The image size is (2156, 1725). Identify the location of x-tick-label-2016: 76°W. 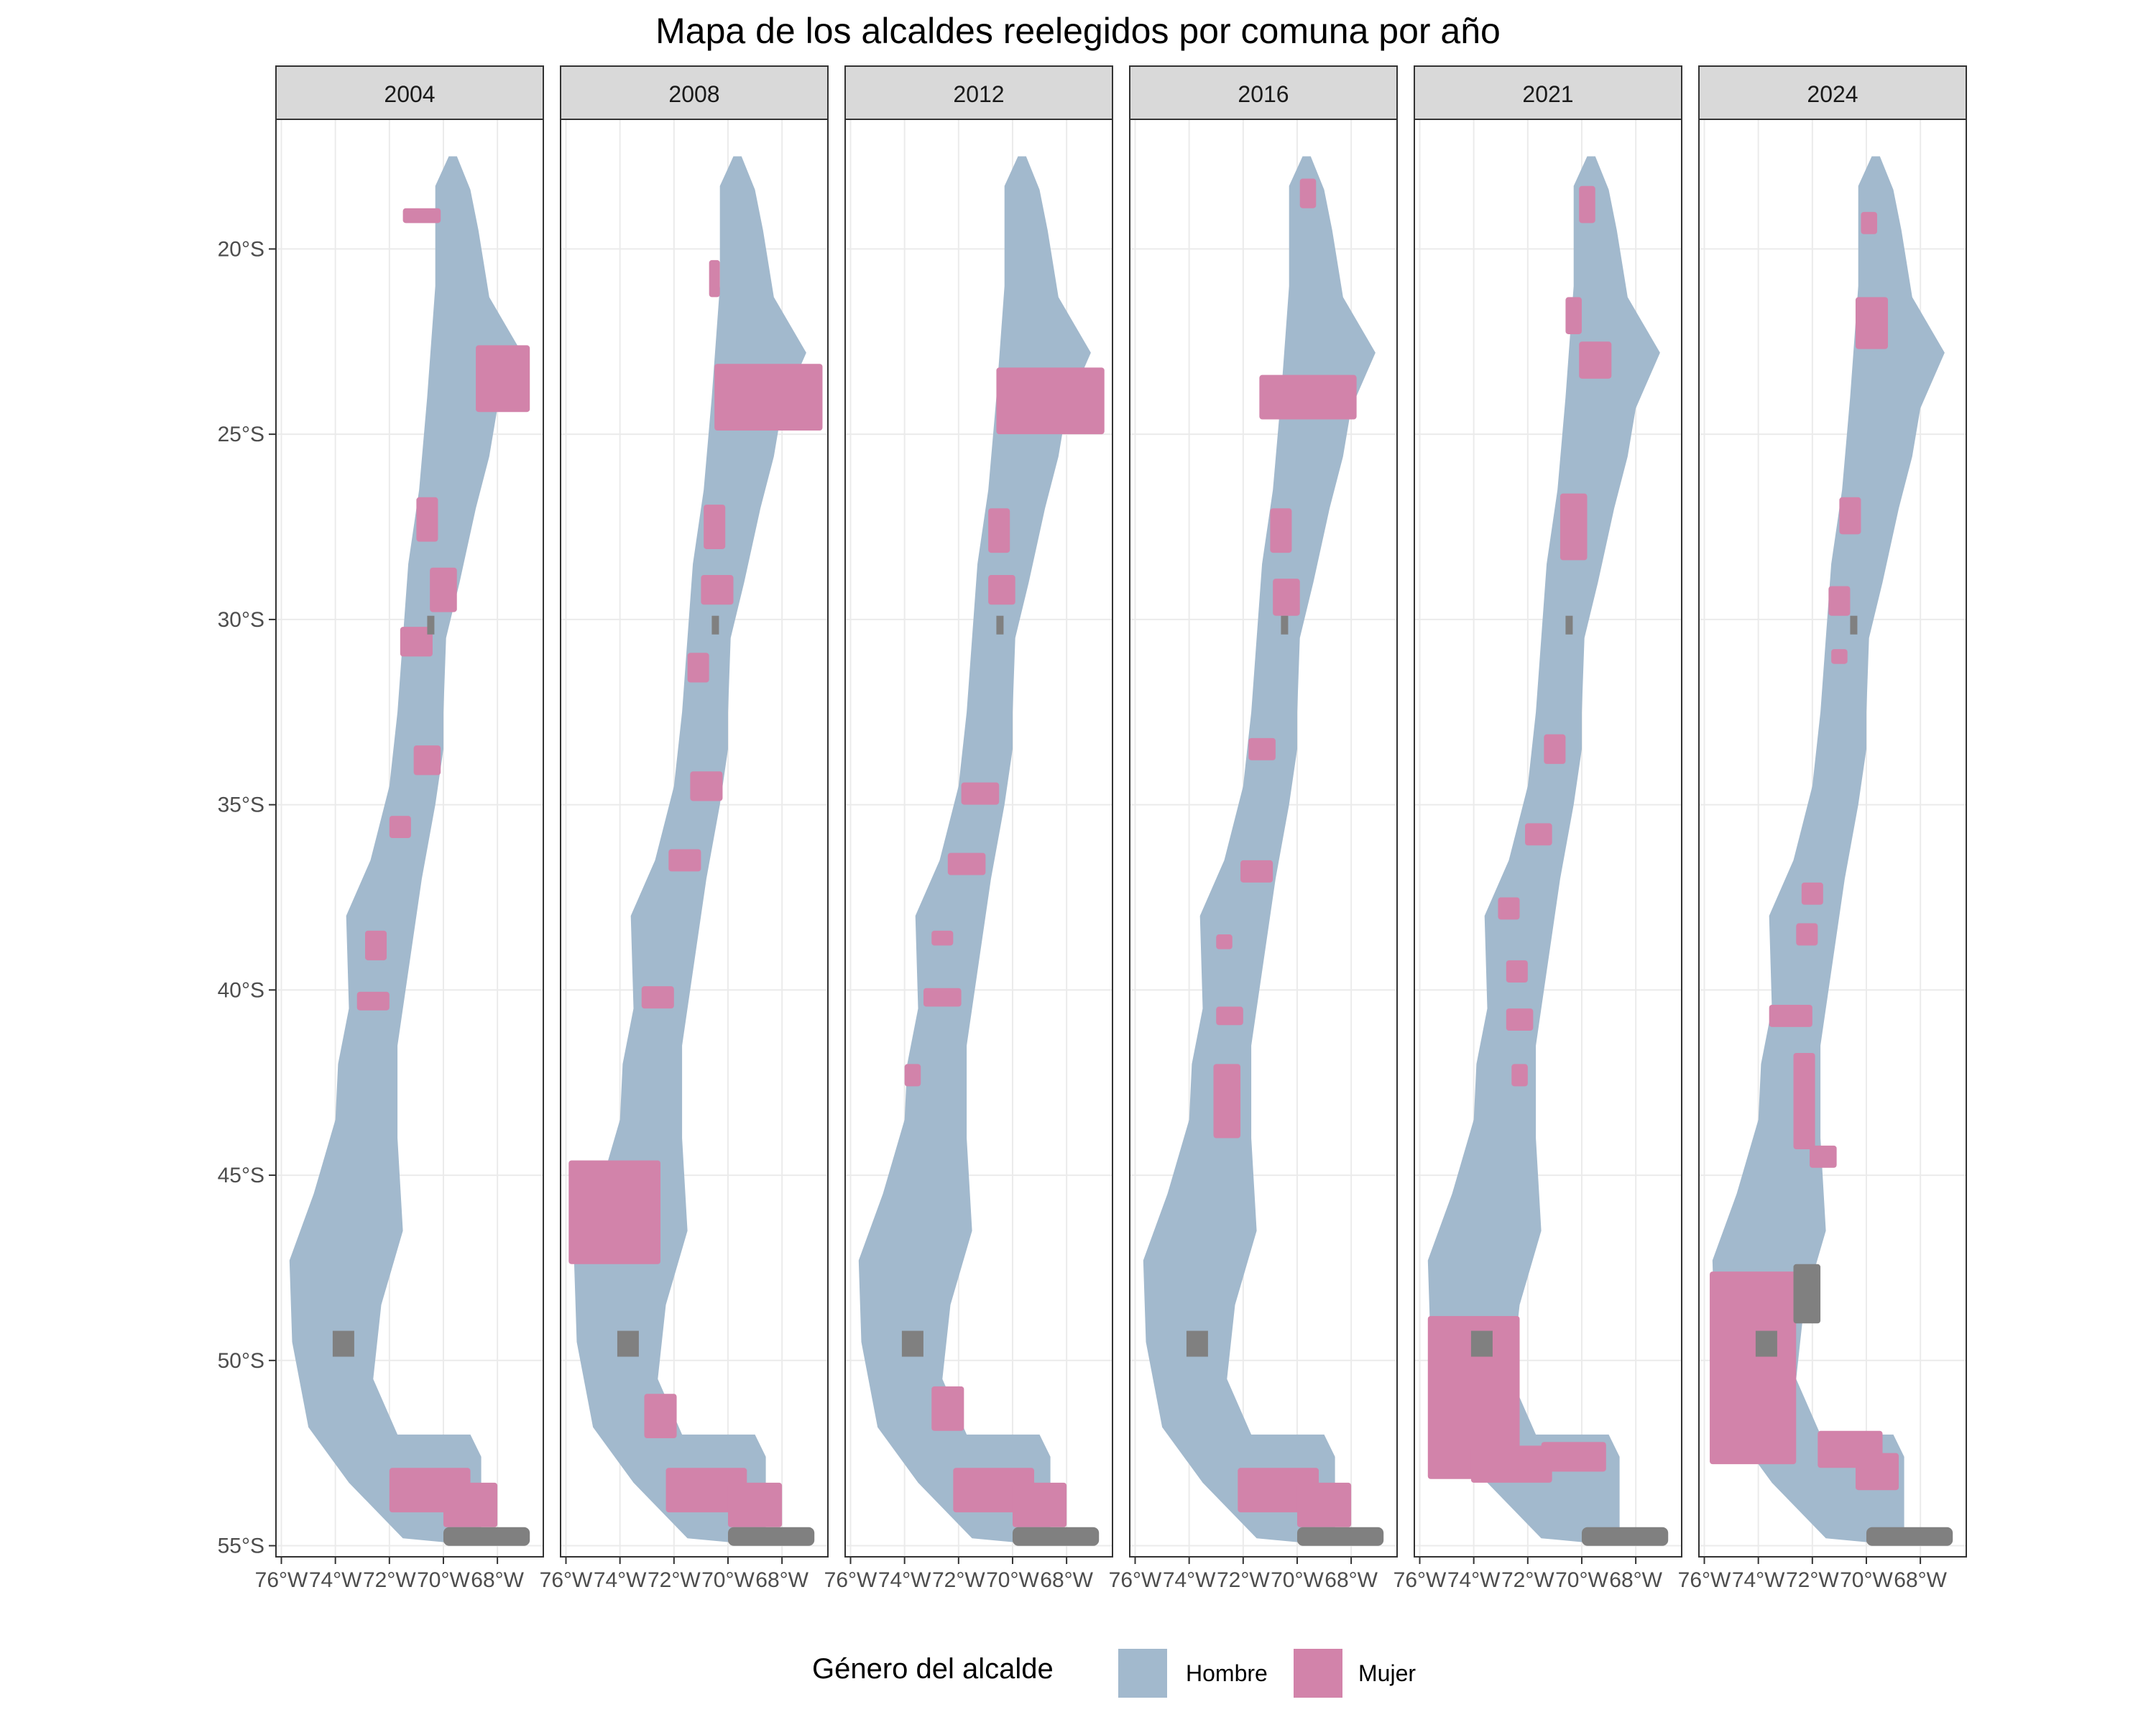
(1136, 1580).